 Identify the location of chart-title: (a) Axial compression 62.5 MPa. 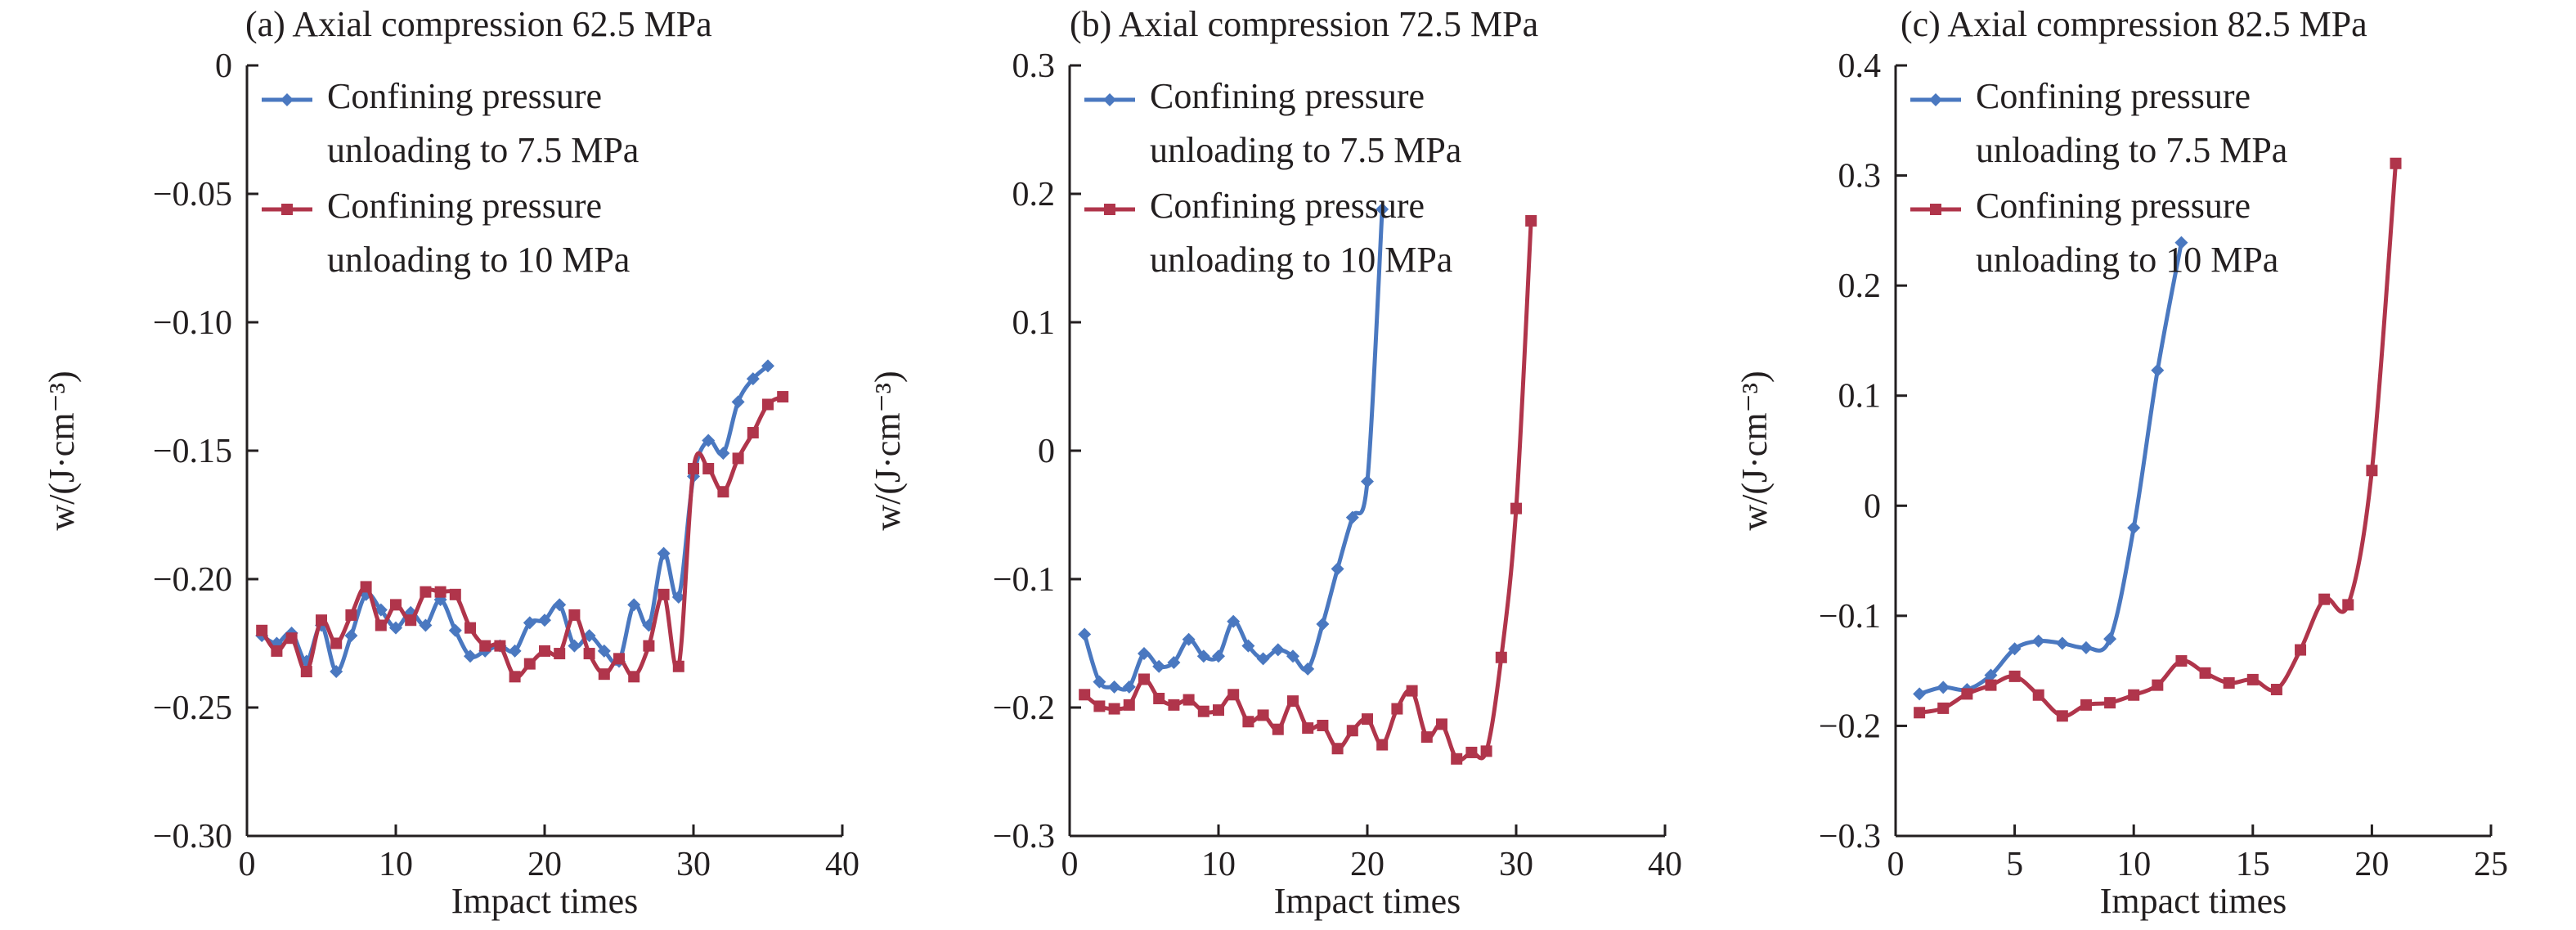
(478, 24).